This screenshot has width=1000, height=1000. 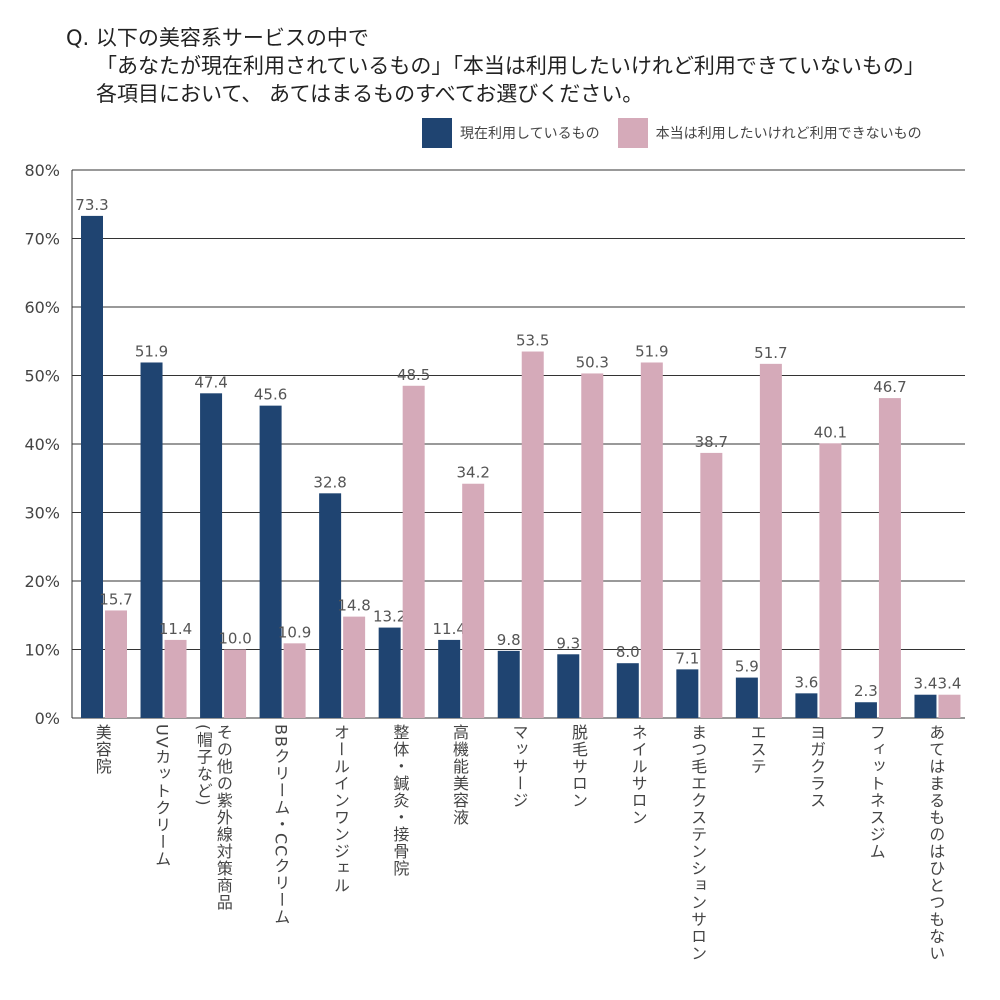 I want to click on x-tick-label: フィットネスジム, so click(x=876, y=792).